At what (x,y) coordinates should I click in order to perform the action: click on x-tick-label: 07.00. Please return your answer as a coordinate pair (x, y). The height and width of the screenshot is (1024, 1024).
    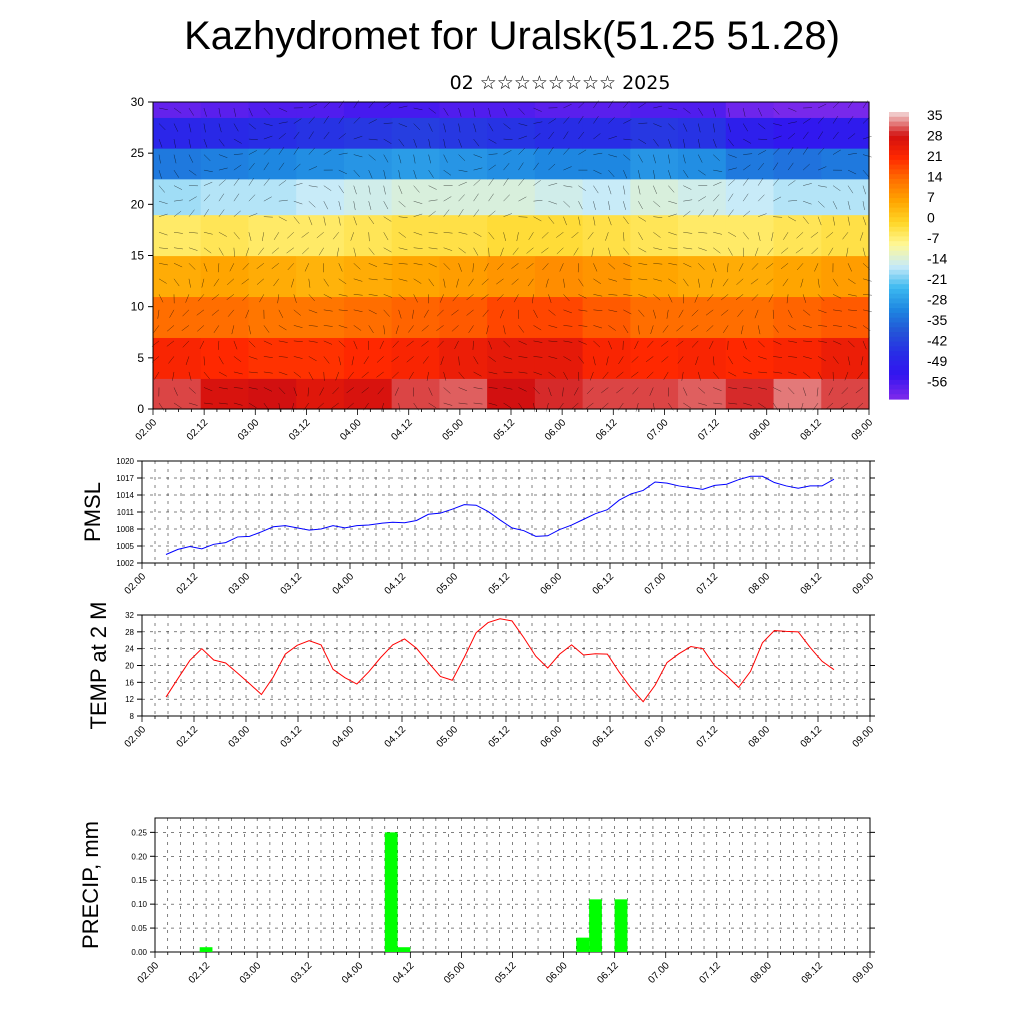
    Looking at the image, I should click on (658, 430).